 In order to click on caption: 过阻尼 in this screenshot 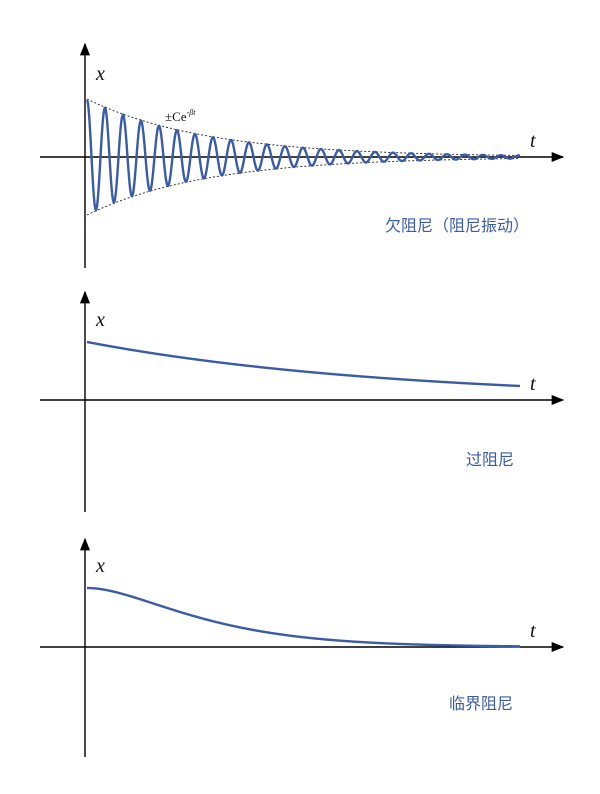, I will do `click(490, 459)`.